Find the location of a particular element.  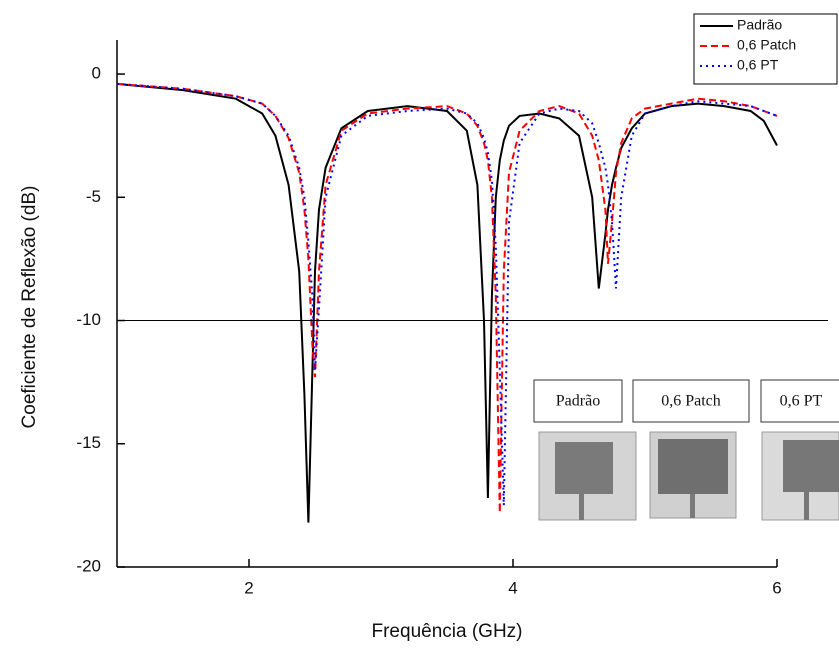

y-tick-label: 0 is located at coordinates (96, 73).